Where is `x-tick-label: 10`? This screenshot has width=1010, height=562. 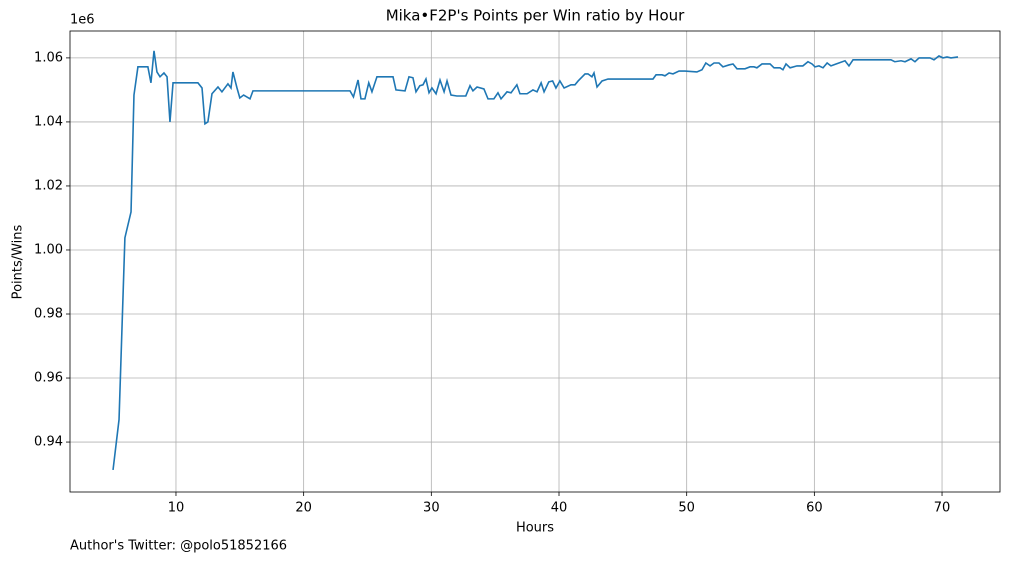 x-tick-label: 10 is located at coordinates (176, 508).